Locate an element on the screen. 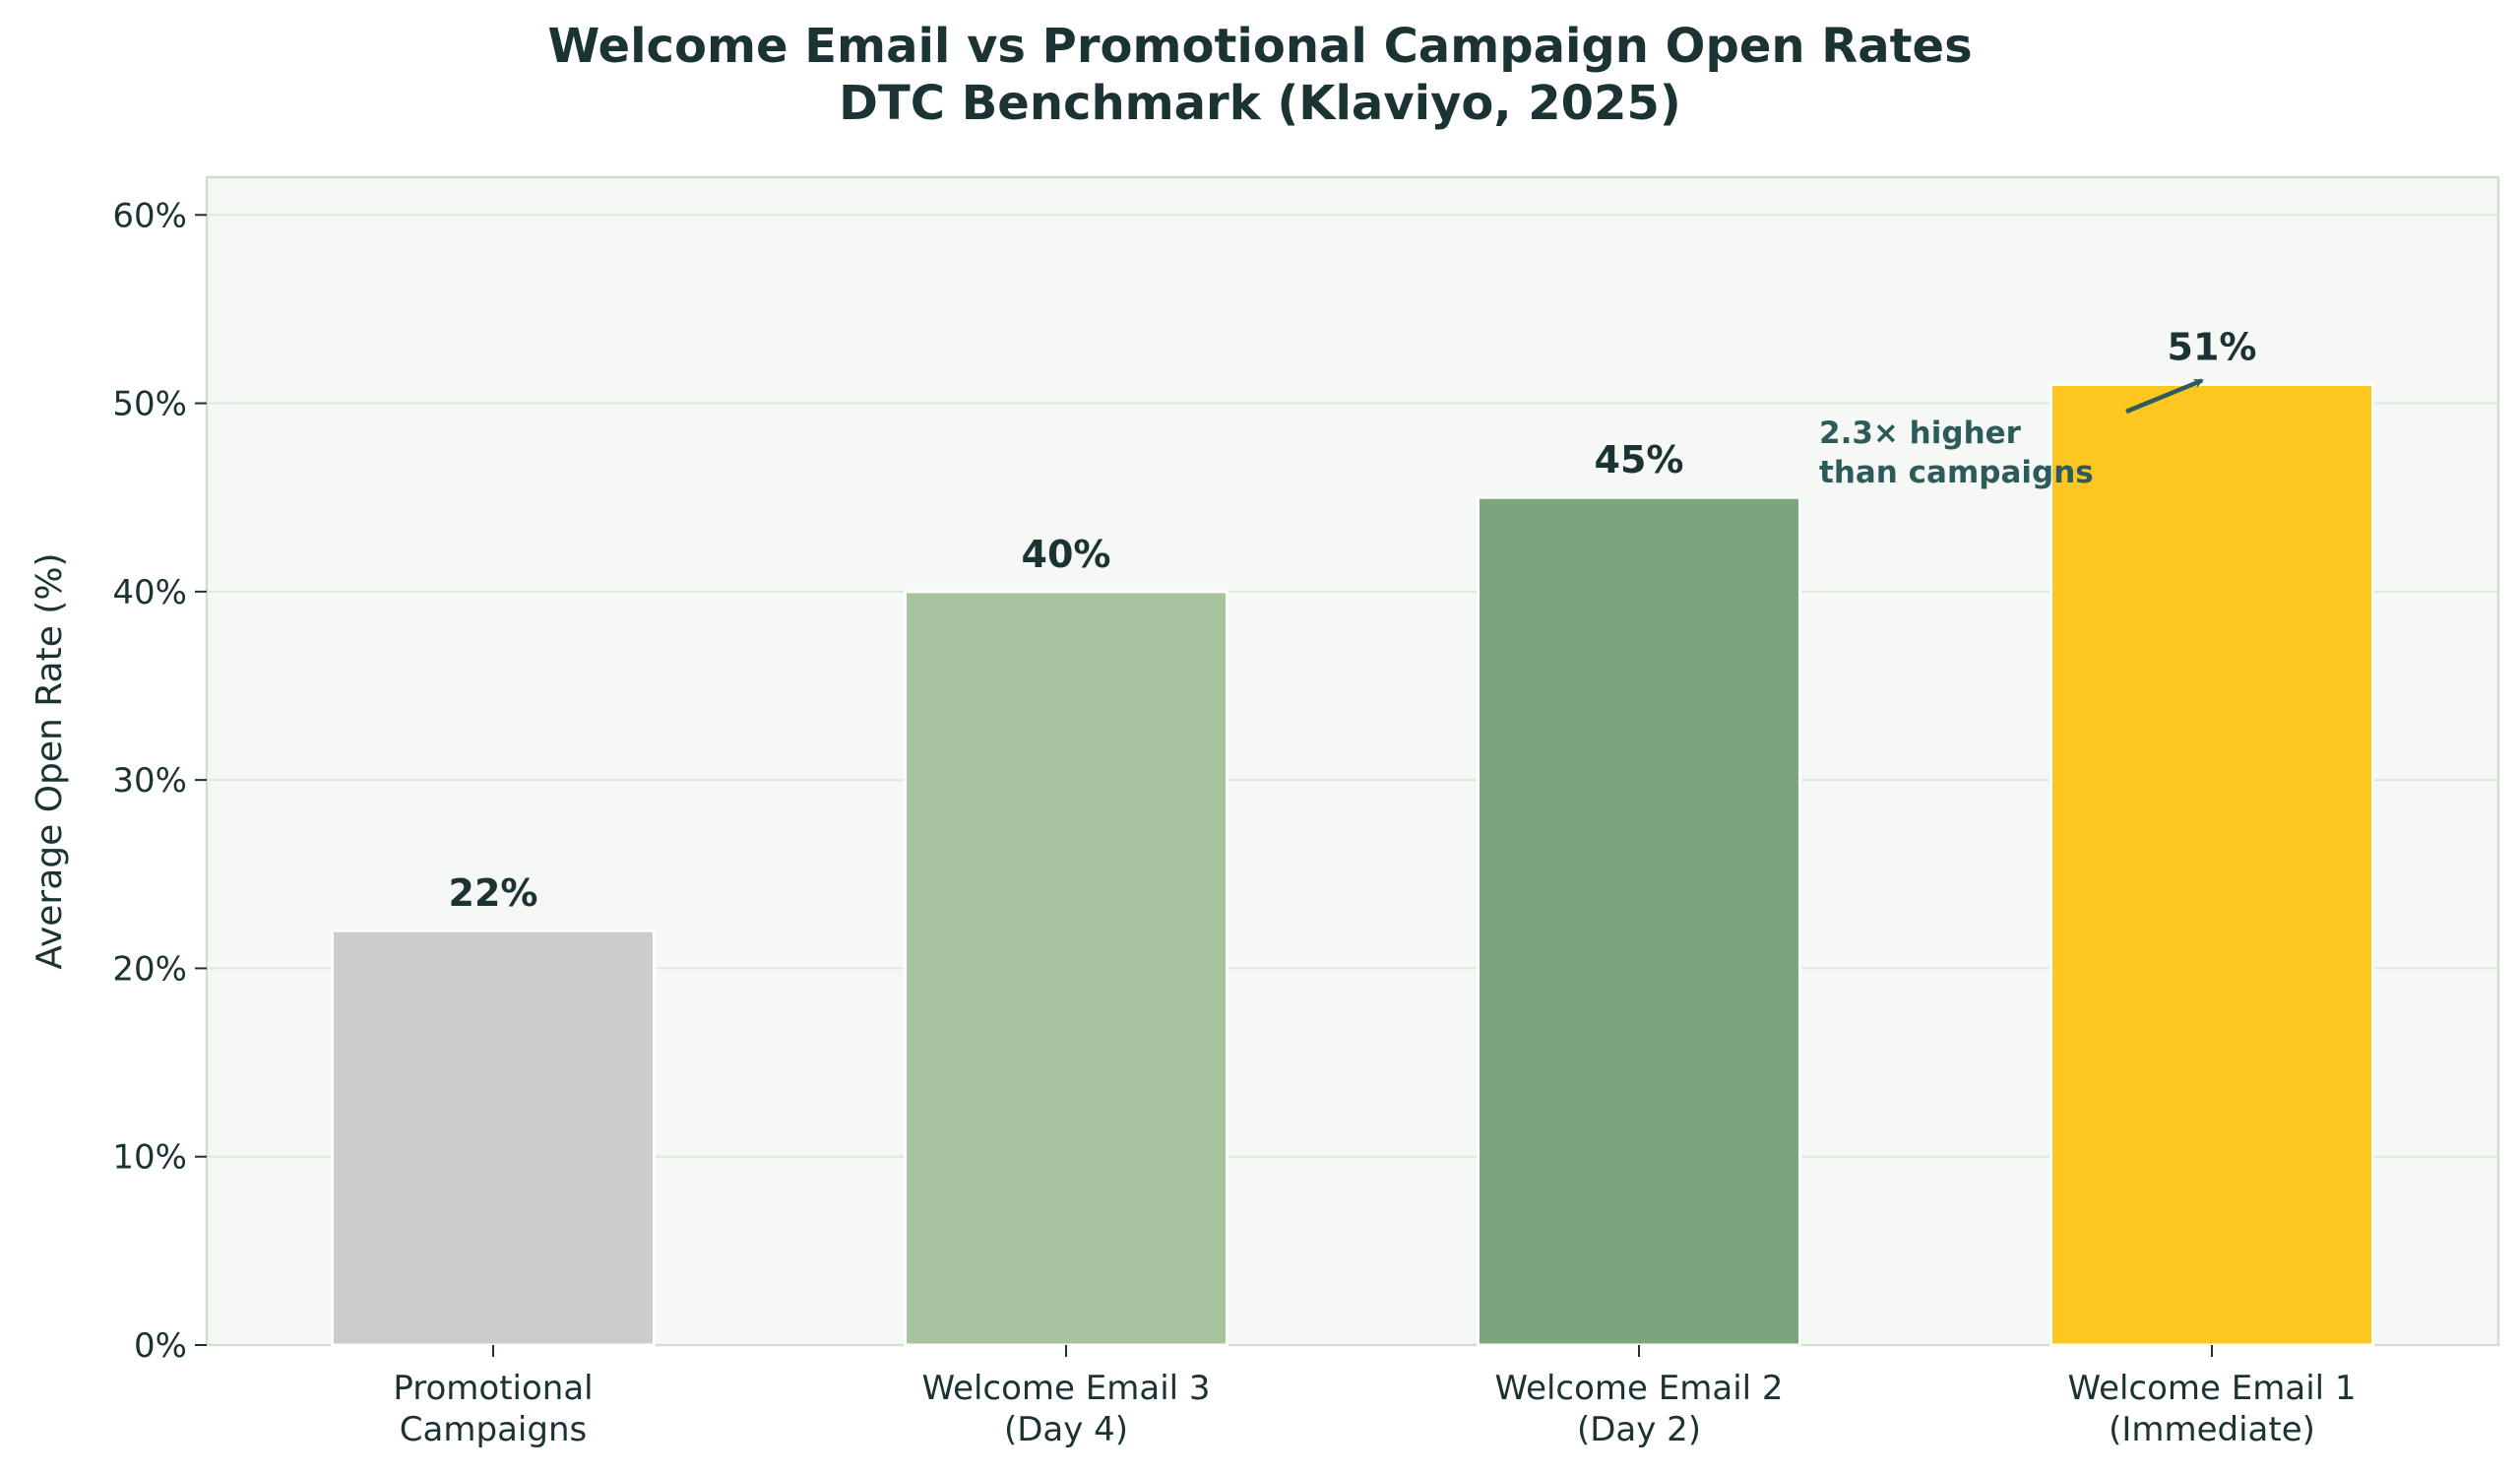  x-tick-label: Promotional is located at coordinates (493, 1388).